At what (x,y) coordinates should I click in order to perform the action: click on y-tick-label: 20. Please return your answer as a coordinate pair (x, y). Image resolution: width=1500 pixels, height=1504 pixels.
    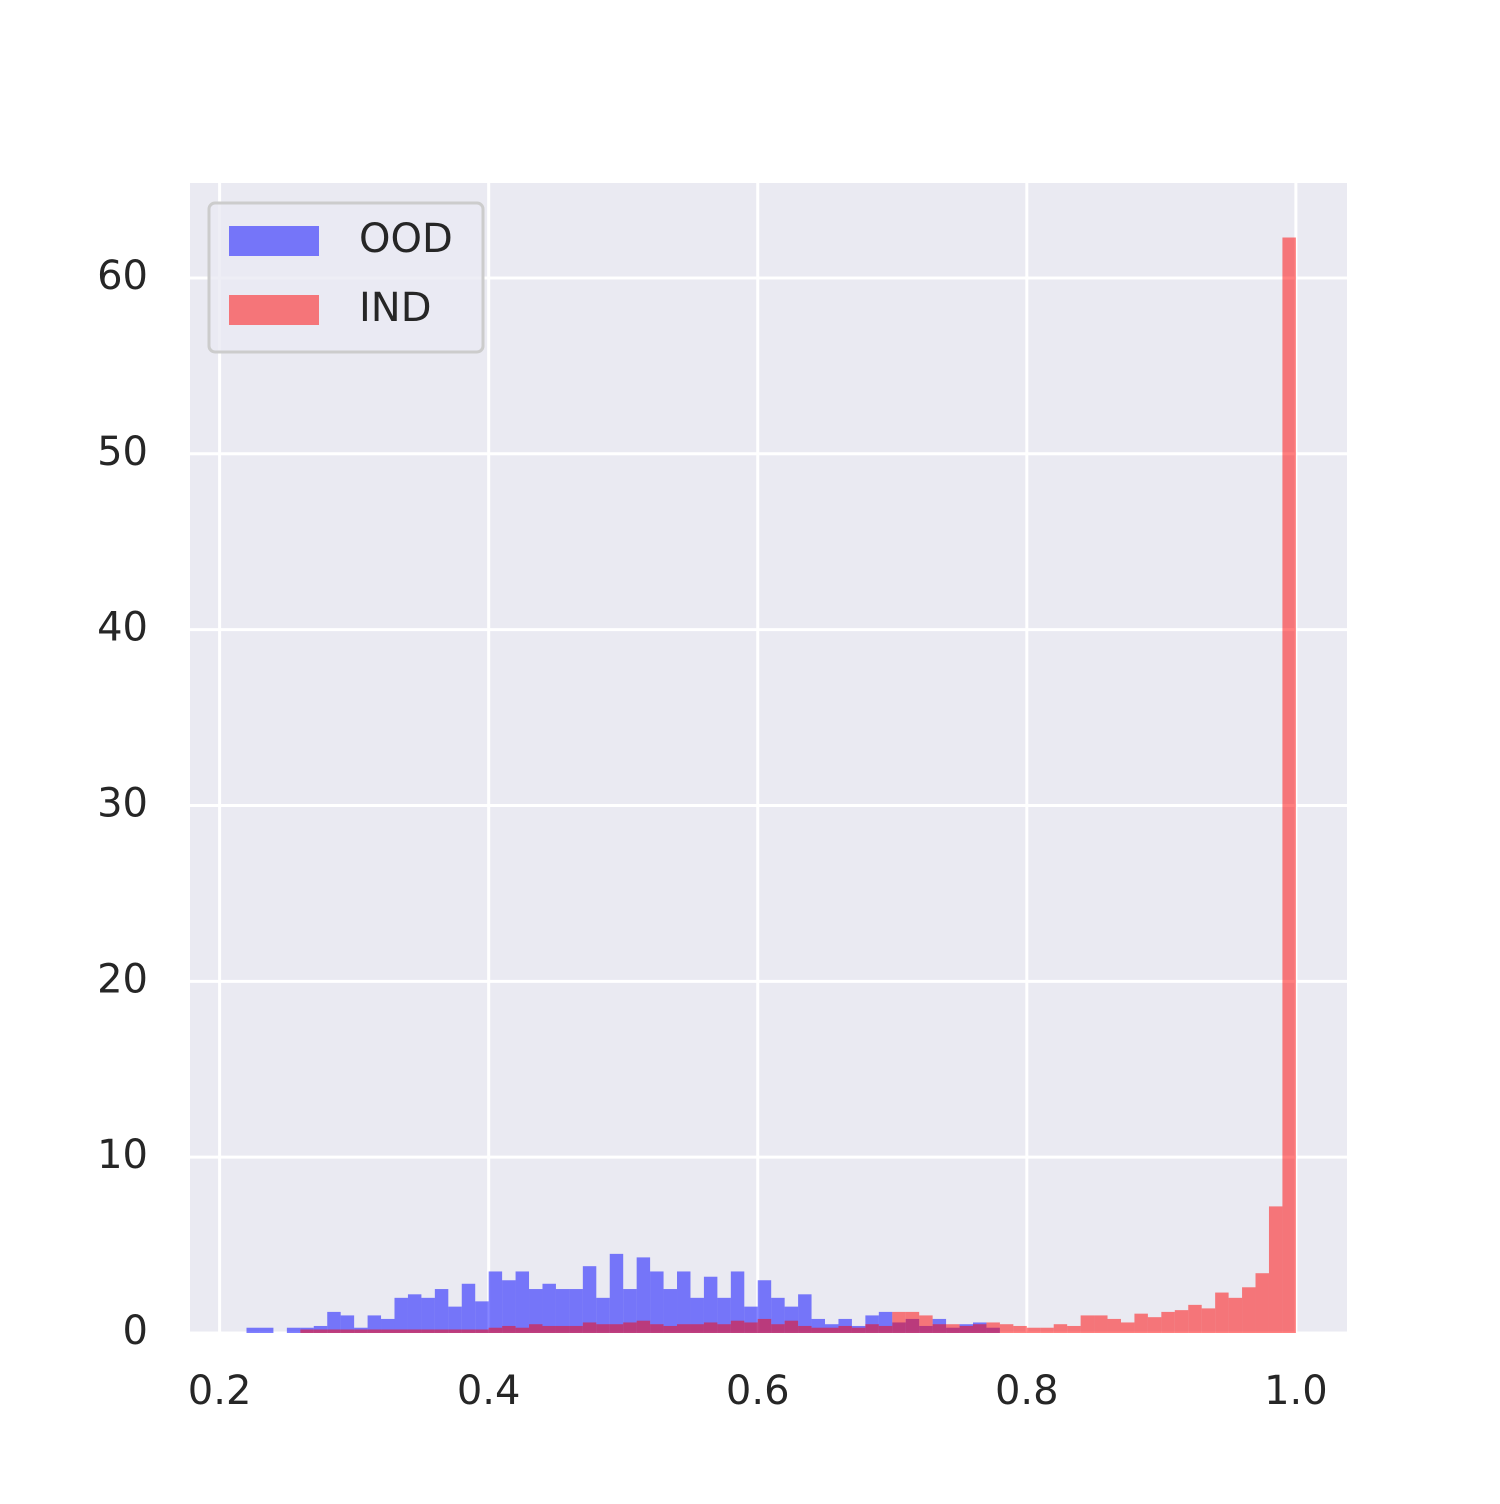
    Looking at the image, I should click on (122, 979).